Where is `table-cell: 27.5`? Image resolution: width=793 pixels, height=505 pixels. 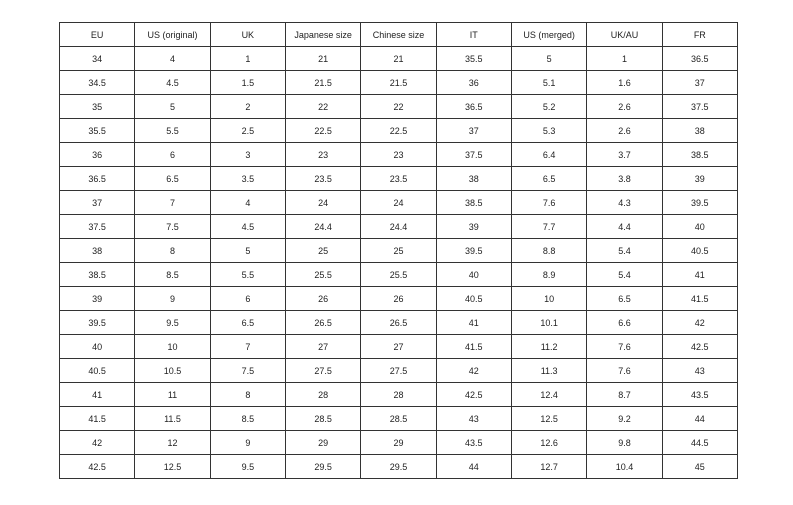 table-cell: 27.5 is located at coordinates (323, 370).